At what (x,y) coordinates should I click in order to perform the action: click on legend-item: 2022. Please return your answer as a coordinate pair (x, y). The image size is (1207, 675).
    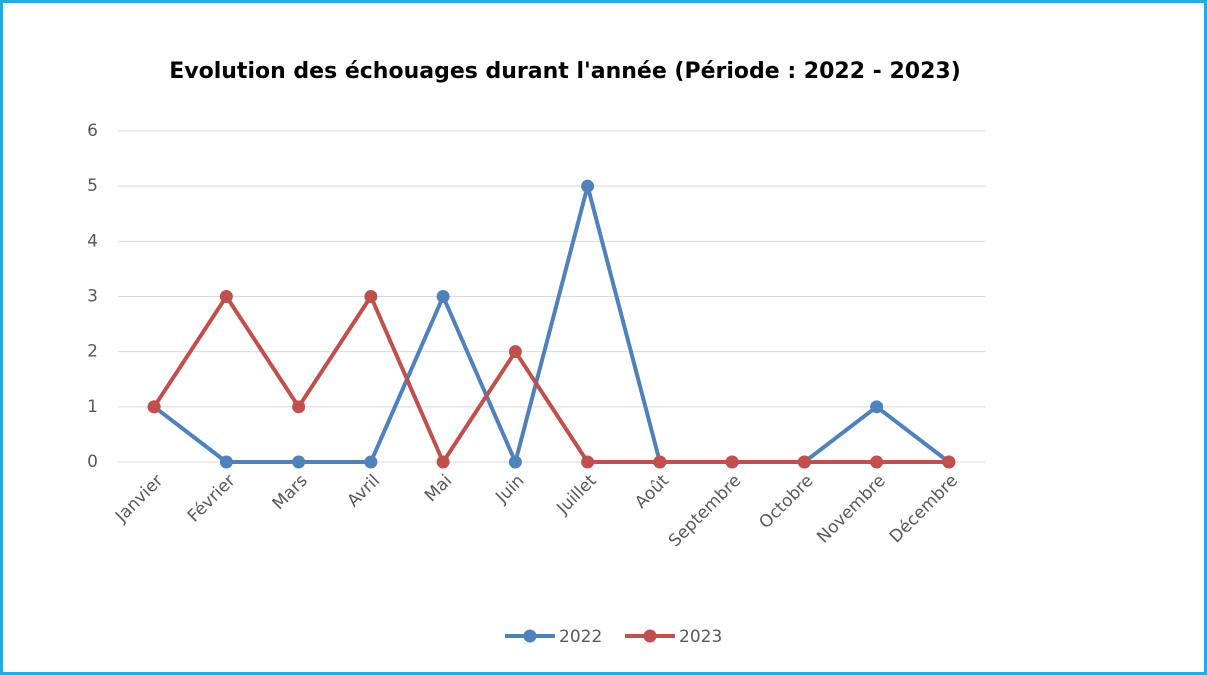
    Looking at the image, I should click on (553, 637).